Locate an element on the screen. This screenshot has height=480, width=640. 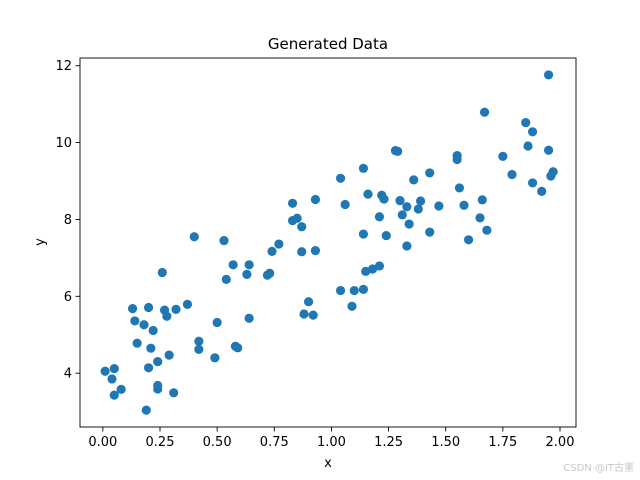
watermark-text: CSDN @IT古董 is located at coordinates (598, 468).